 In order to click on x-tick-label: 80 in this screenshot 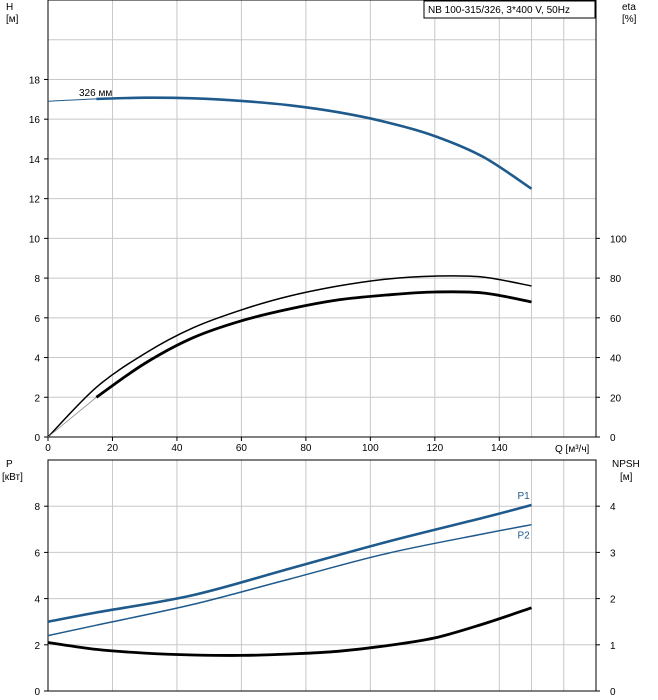, I will do `click(306, 448)`.